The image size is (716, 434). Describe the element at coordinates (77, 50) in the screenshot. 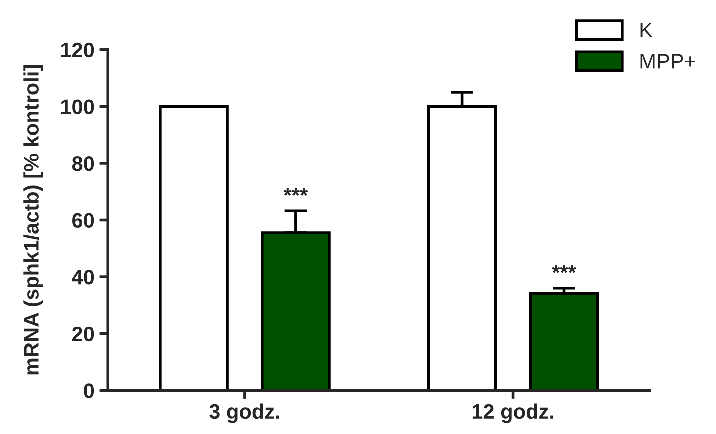

I see `y-tick-label: 120` at that location.